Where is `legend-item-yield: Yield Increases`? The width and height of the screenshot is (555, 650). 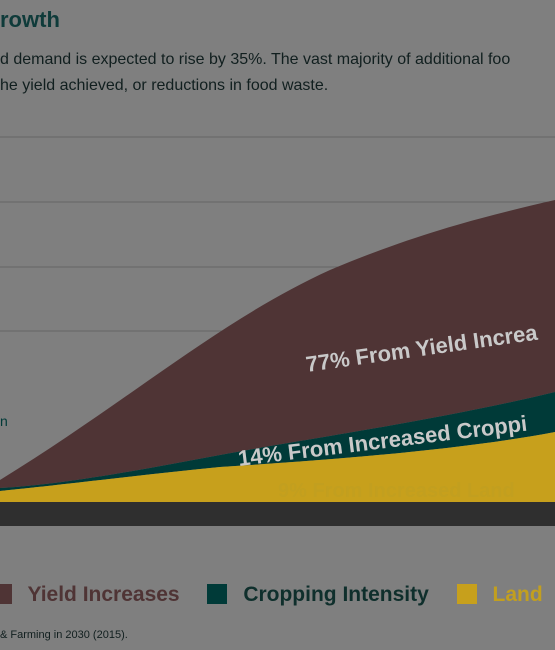 legend-item-yield: Yield Increases is located at coordinates (90, 595).